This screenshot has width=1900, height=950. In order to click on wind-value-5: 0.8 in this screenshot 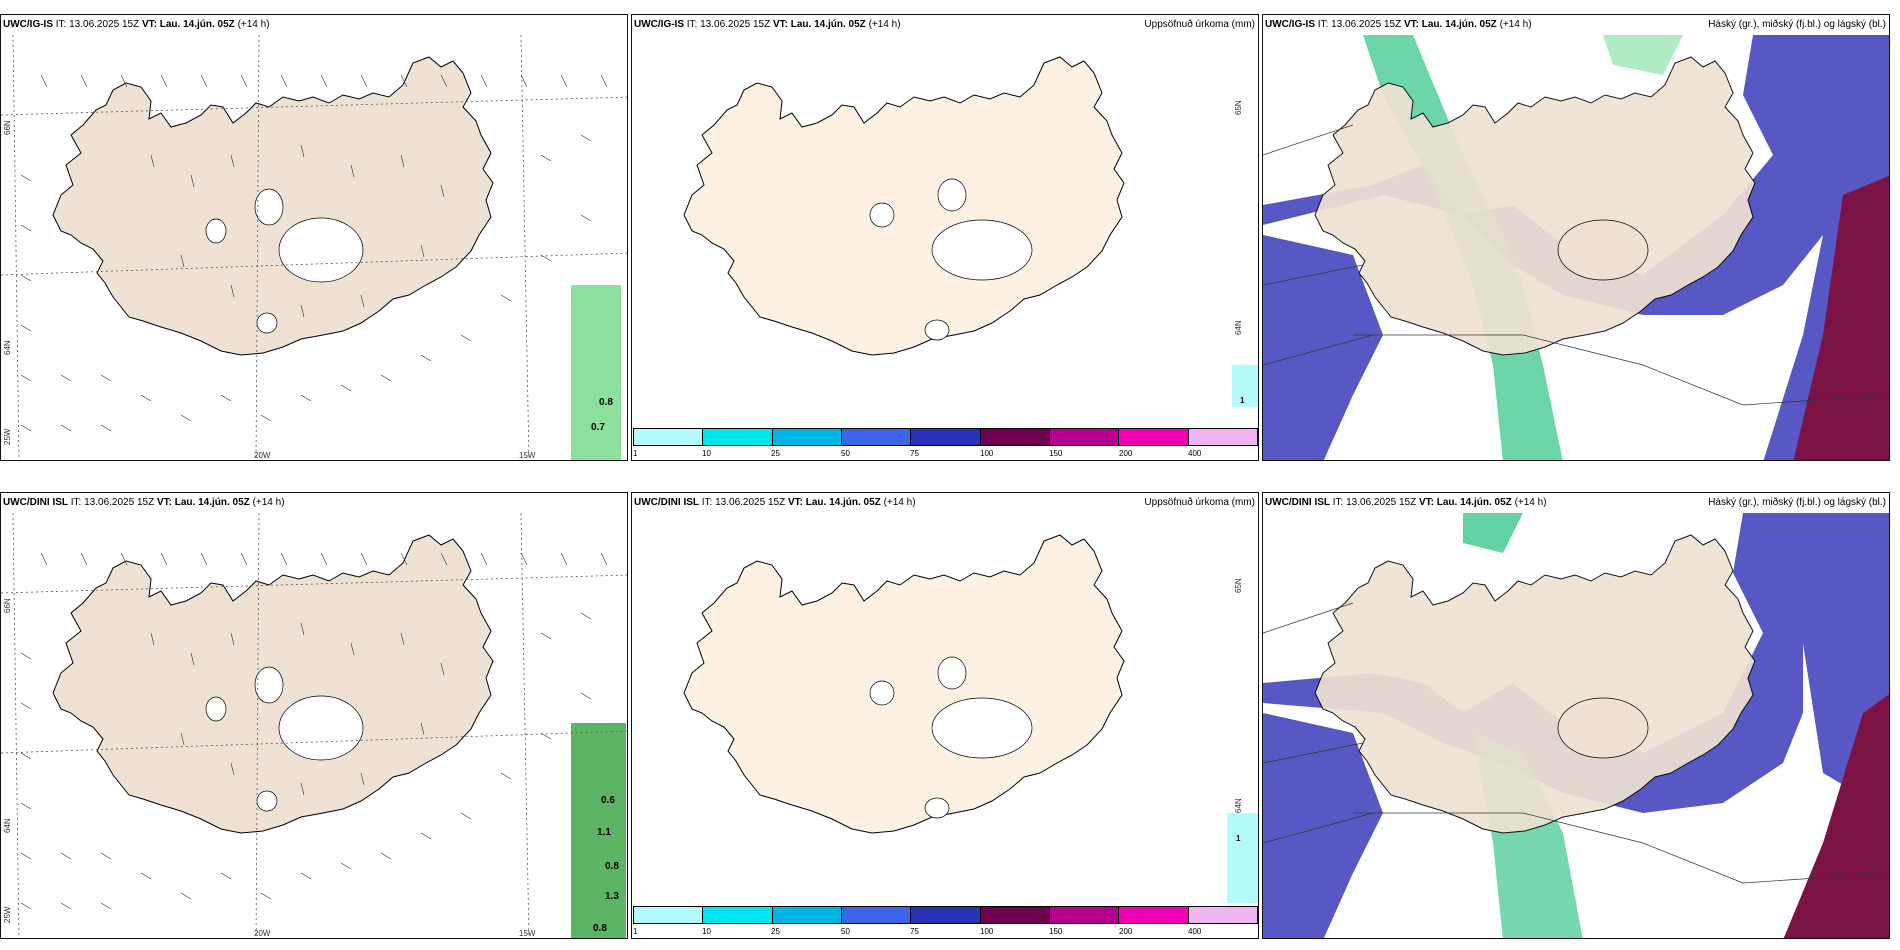, I will do `click(600, 928)`.